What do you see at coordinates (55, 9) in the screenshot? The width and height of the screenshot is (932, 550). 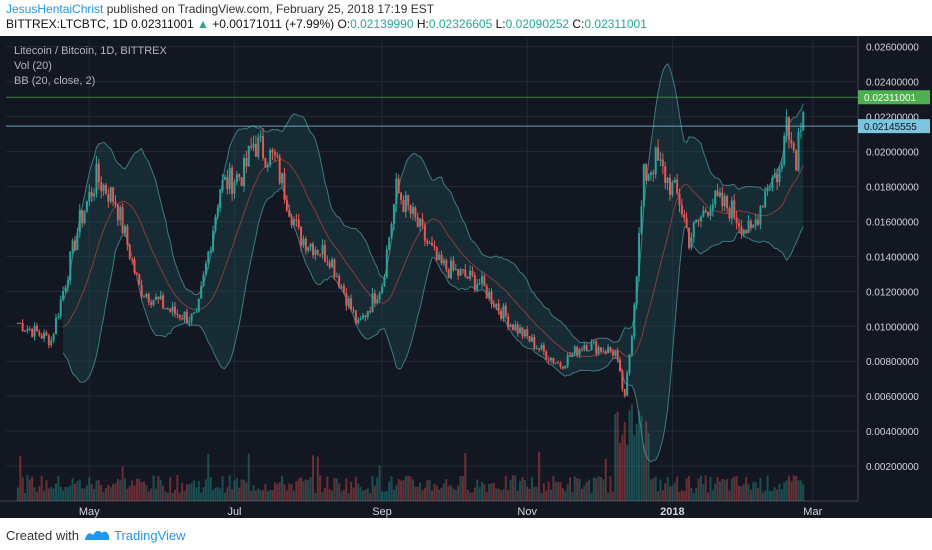 I see `author-link: JesusHentaiChrist` at bounding box center [55, 9].